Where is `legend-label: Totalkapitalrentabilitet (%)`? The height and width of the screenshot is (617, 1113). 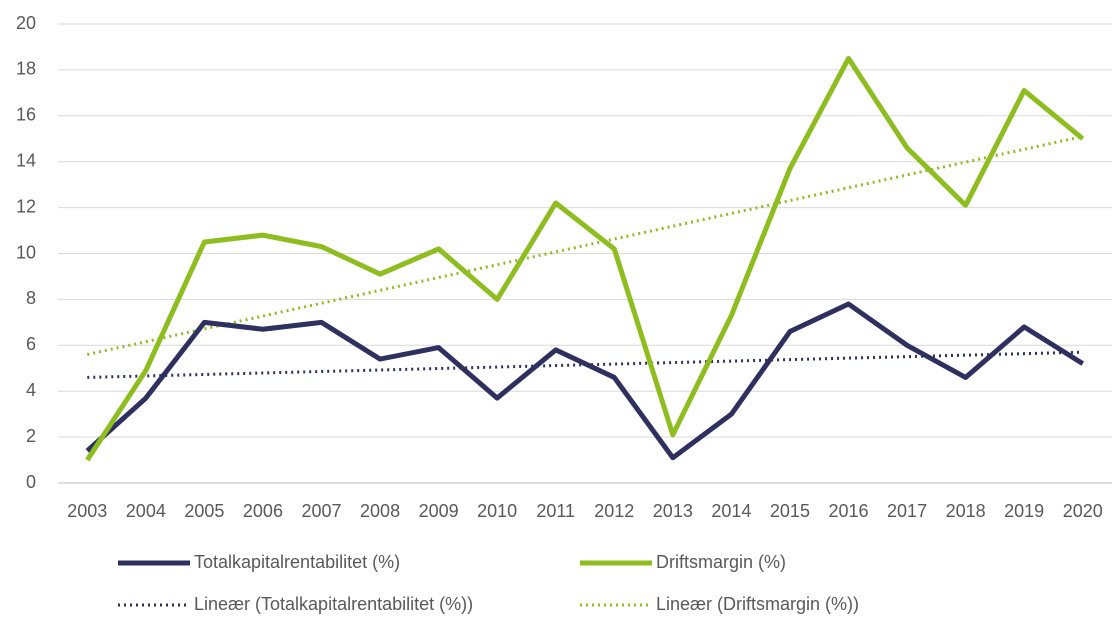
legend-label: Totalkapitalrentabilitet (%) is located at coordinates (297, 562).